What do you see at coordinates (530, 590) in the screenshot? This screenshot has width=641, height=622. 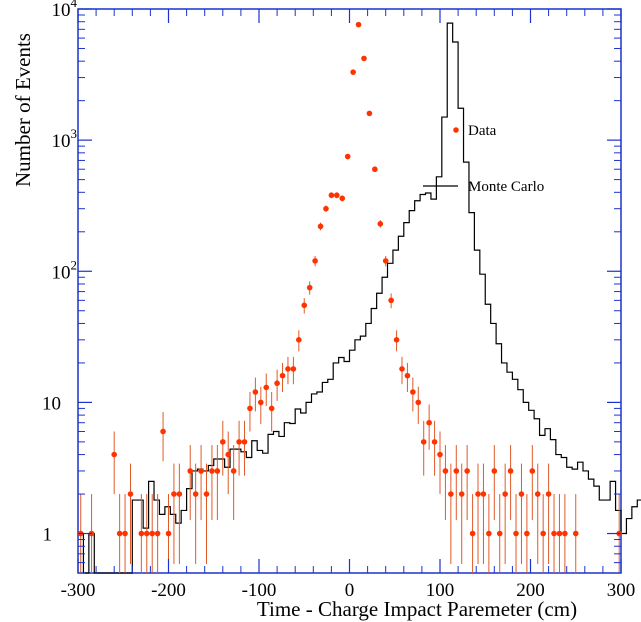 I see `x-tick-label: 200` at bounding box center [530, 590].